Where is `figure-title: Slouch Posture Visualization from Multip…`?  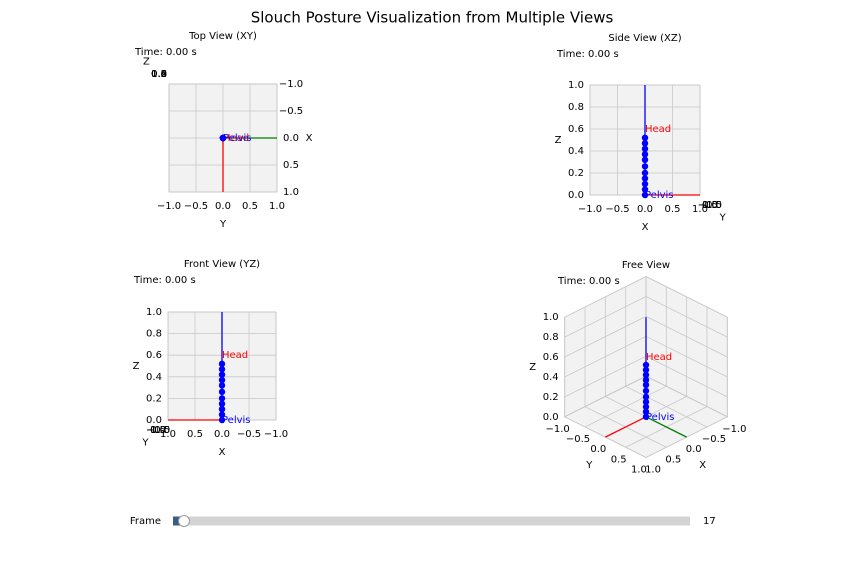
figure-title: Slouch Posture Visualization from Multip… is located at coordinates (432, 18).